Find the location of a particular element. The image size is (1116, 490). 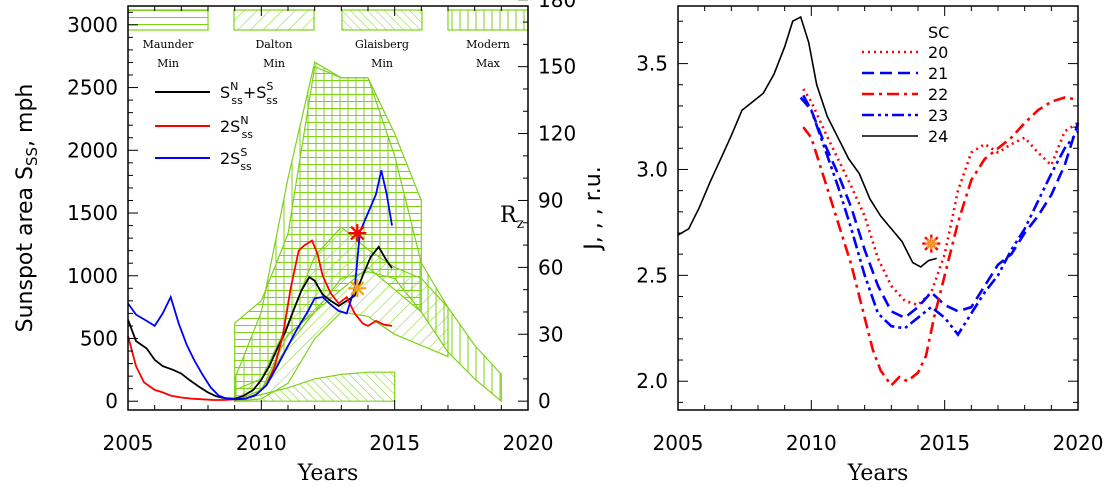

series-legend: SN ss+SS ss 2SN ss 2SS ss is located at coordinates (216, 126).